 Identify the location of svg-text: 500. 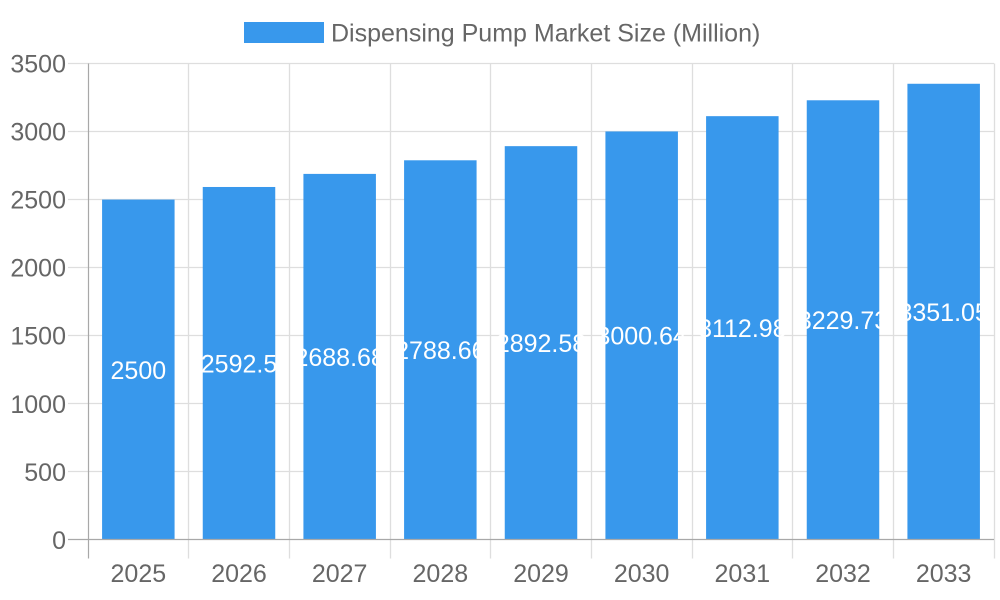
(45, 473).